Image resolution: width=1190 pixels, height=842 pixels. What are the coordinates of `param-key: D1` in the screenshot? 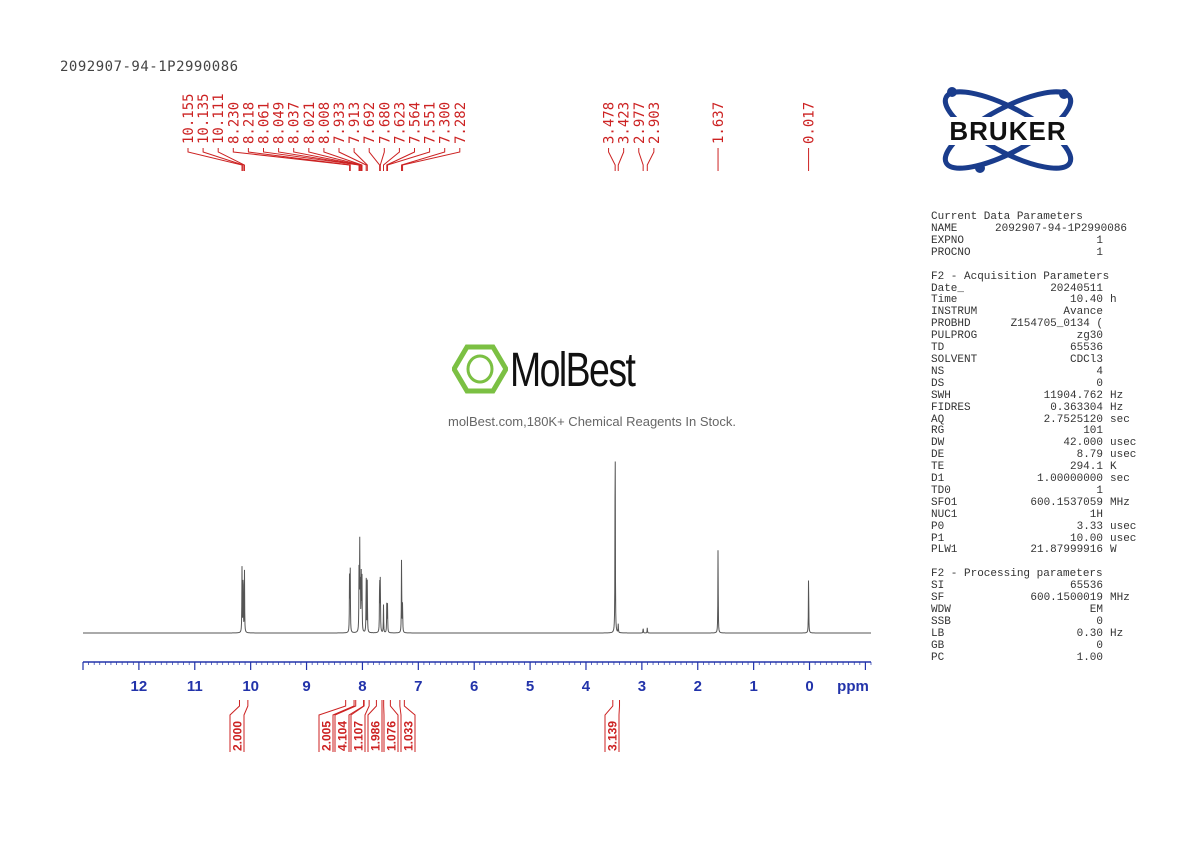 It's located at (938, 479).